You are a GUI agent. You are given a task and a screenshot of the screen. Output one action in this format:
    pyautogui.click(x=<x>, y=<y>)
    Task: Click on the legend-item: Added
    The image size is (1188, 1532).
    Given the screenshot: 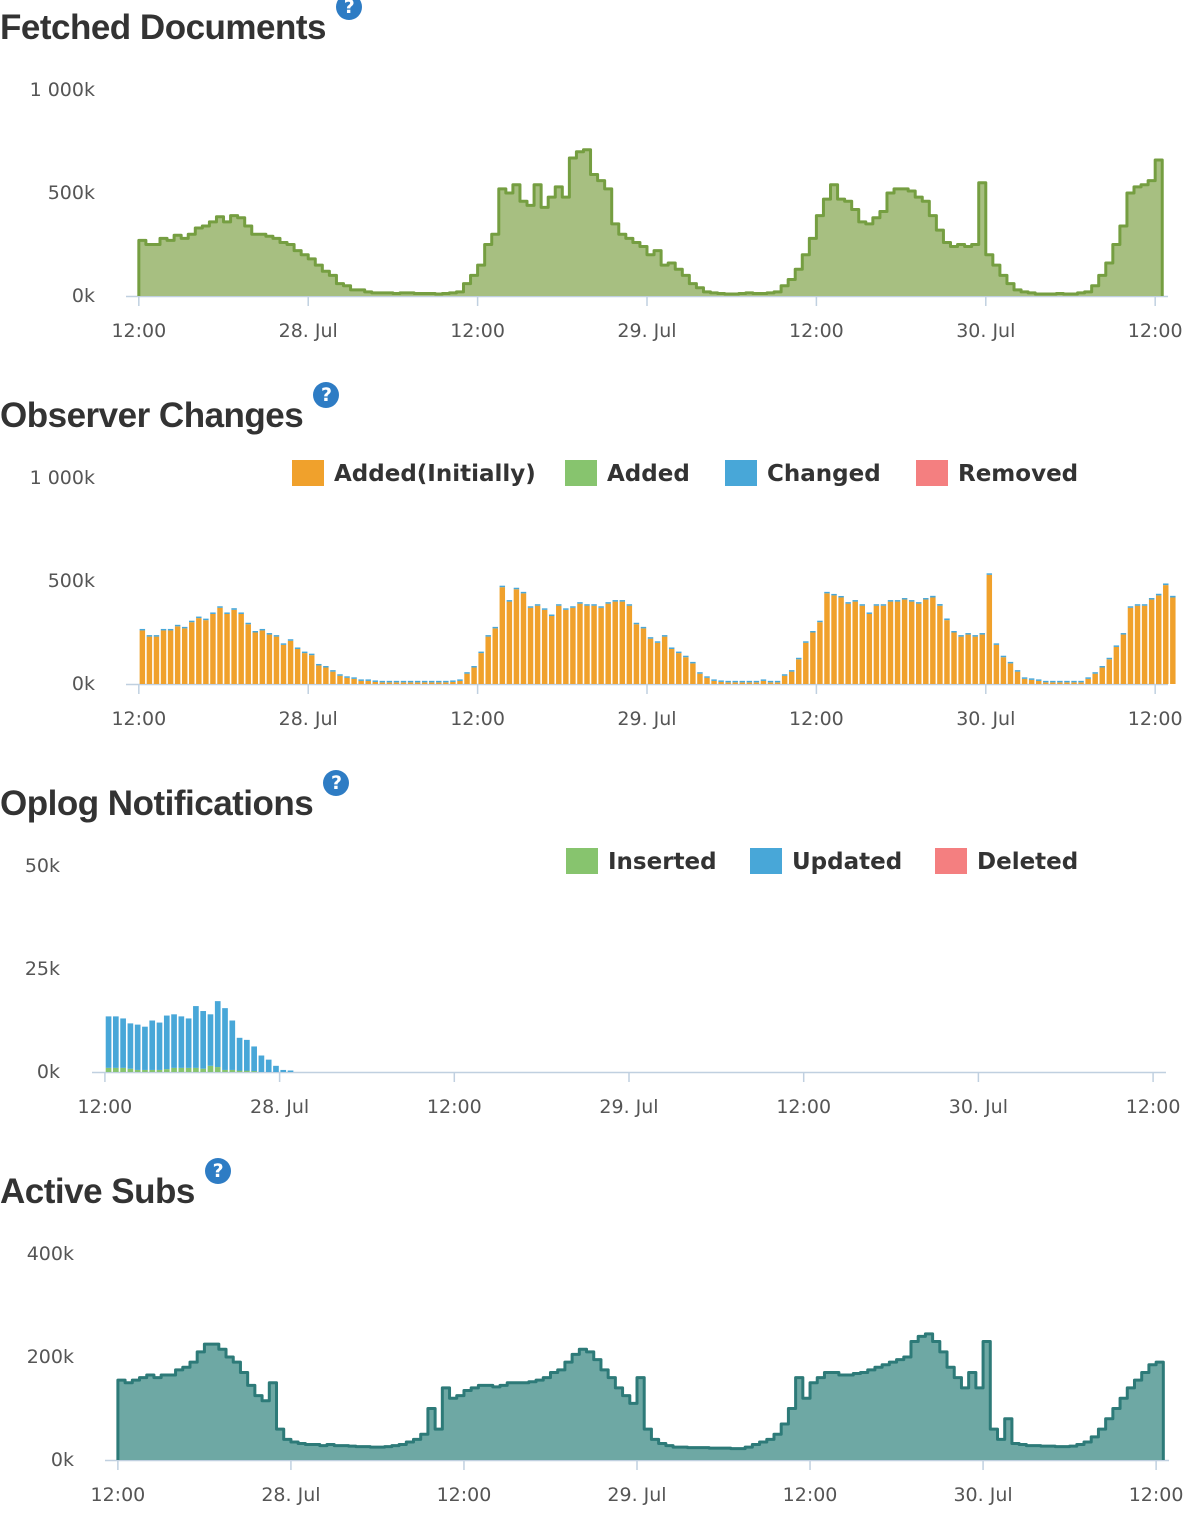 What is the action you would take?
    pyautogui.click(x=627, y=473)
    